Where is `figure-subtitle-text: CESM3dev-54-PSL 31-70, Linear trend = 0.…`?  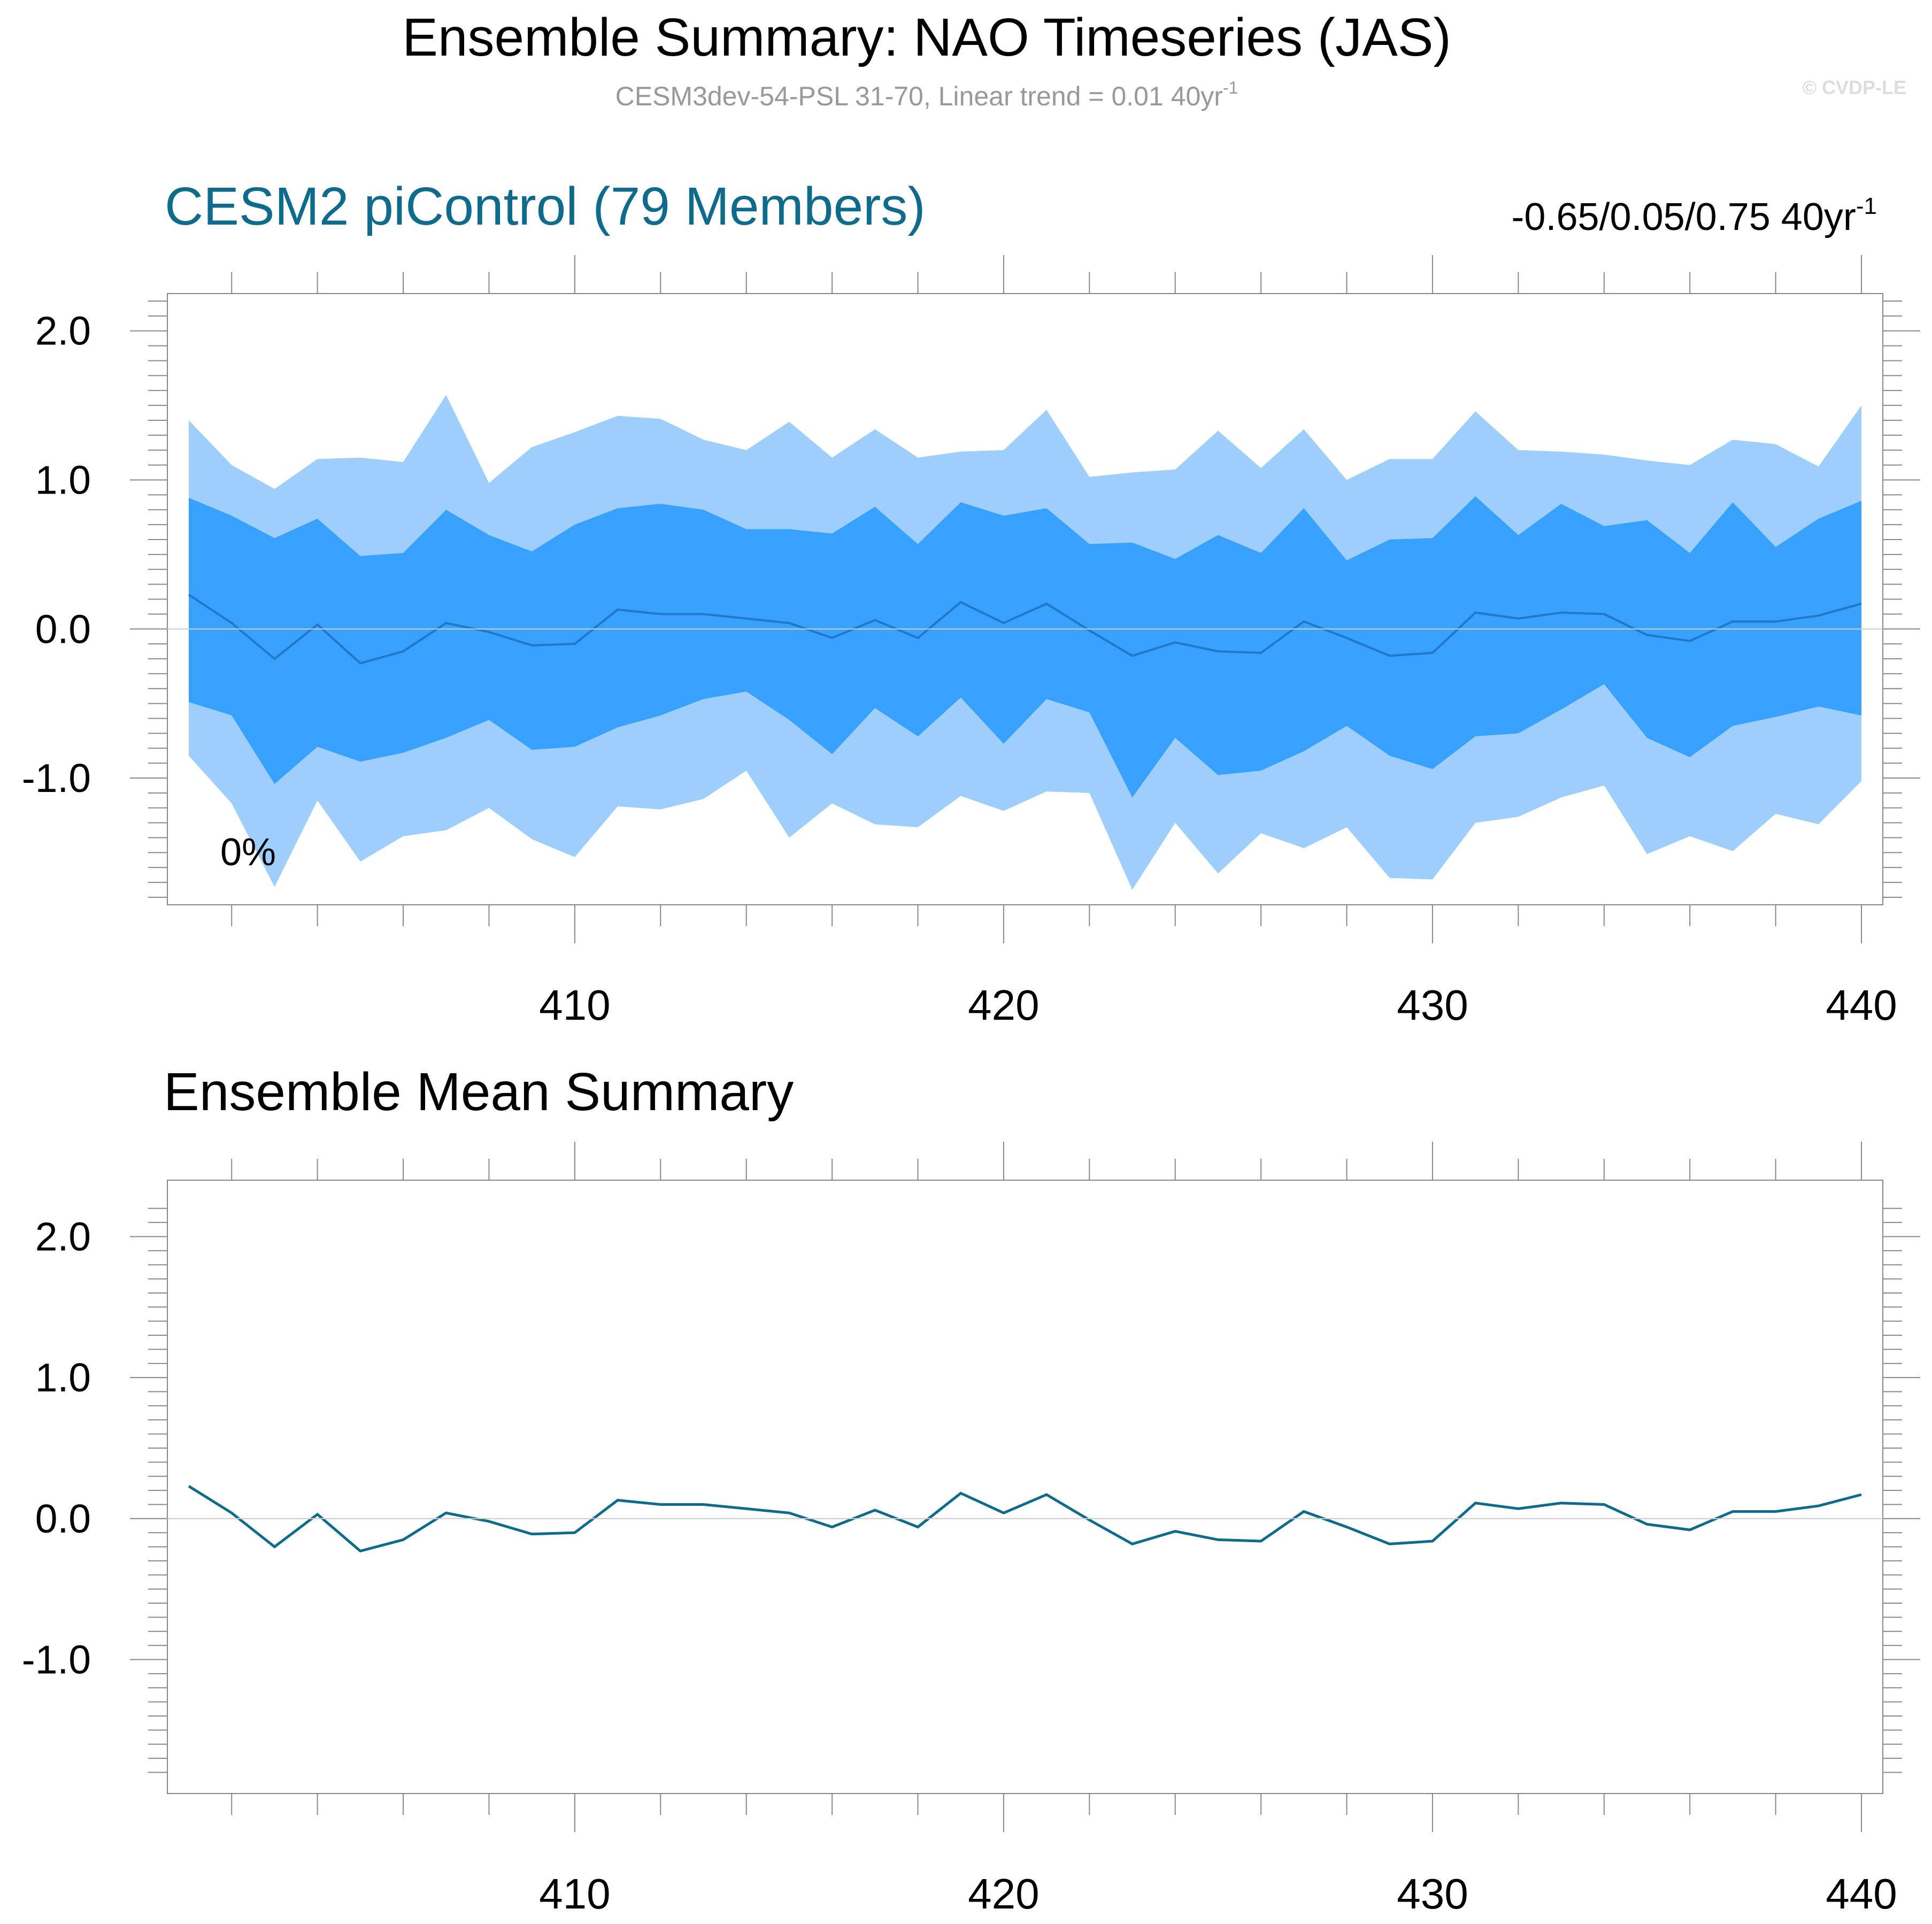 figure-subtitle-text: CESM3dev-54-PSL 31-70, Linear trend = 0.… is located at coordinates (919, 96).